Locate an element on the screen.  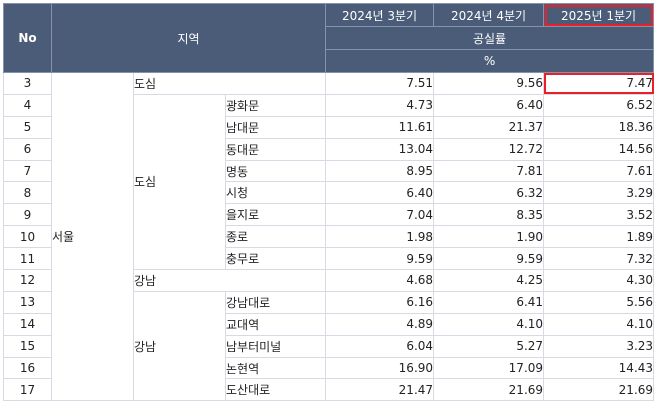
row-number: 10 is located at coordinates (27, 237).